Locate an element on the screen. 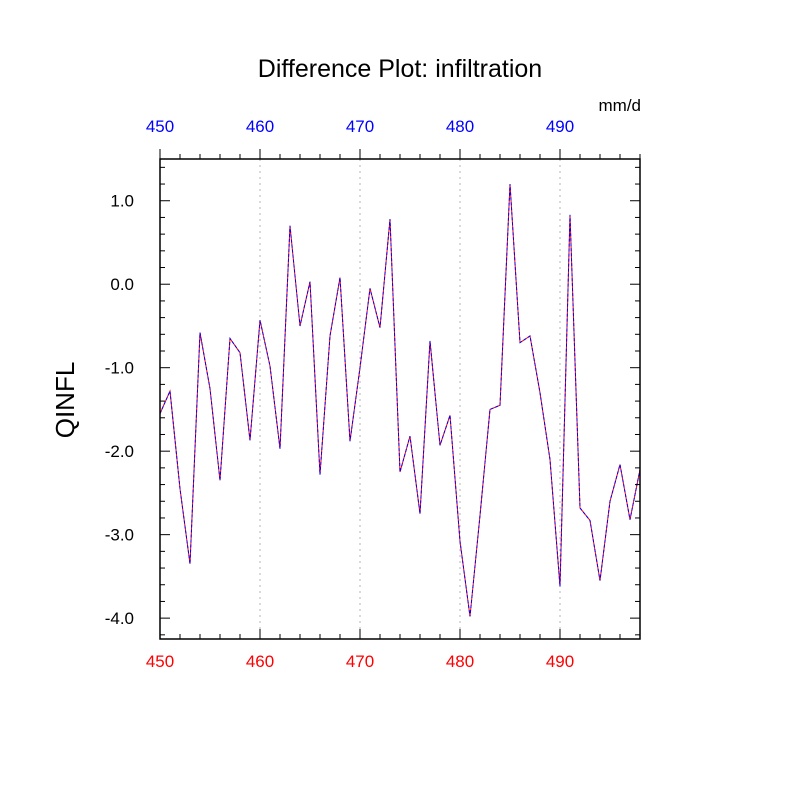 Image resolution: width=800 pixels, height=800 pixels. chart-title: Difference Plot: infiltration is located at coordinates (400, 69).